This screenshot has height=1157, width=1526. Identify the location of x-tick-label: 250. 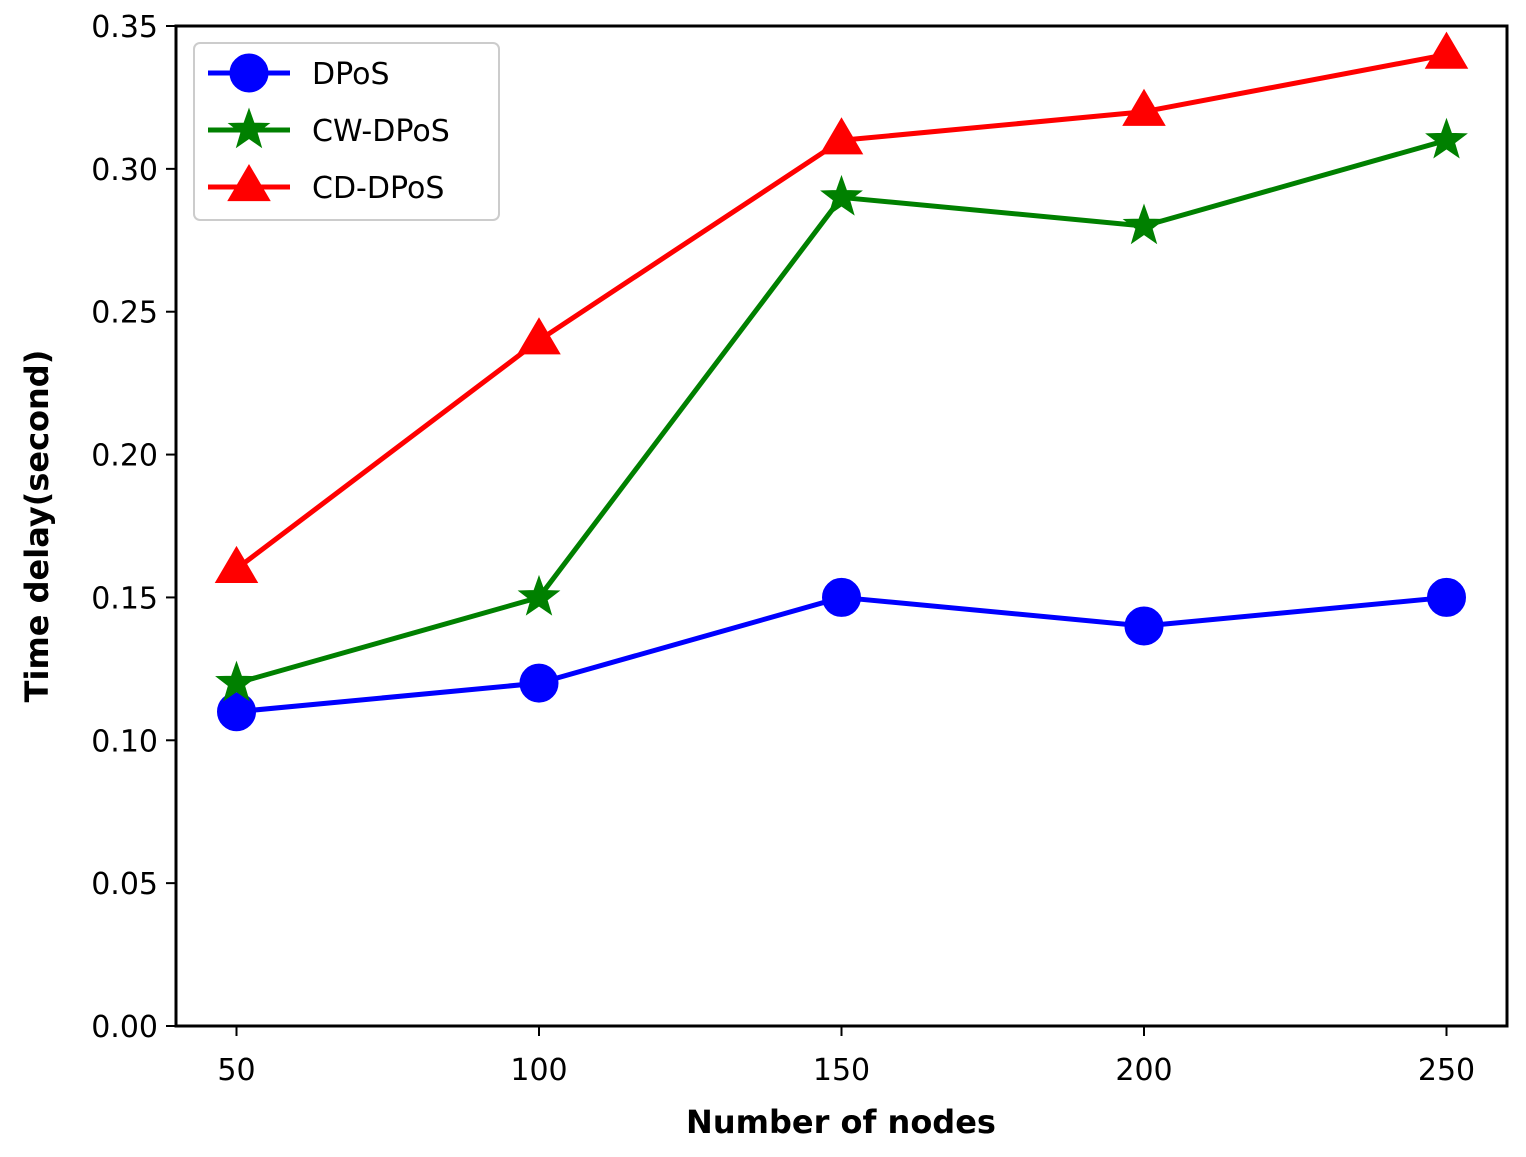
(1446, 1070).